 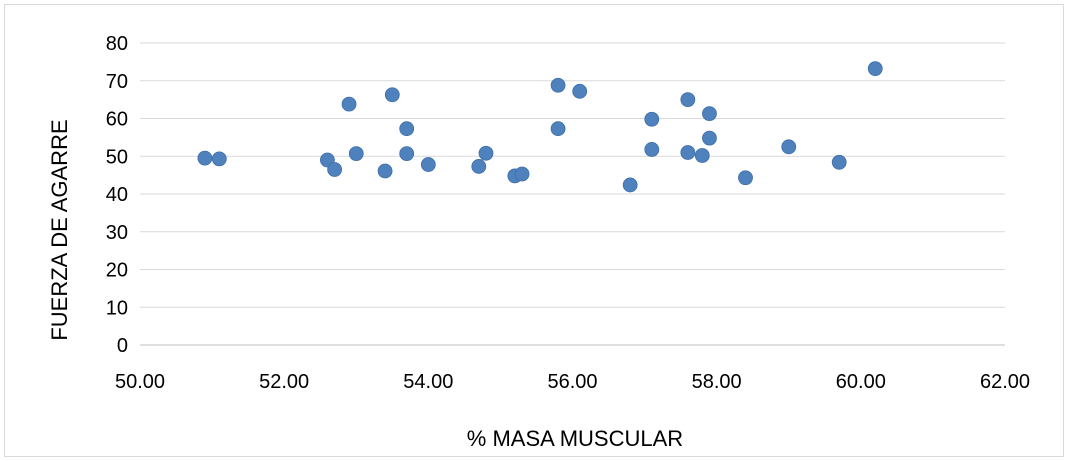 What do you see at coordinates (140, 382) in the screenshot?
I see `x-tick-label: 50.00` at bounding box center [140, 382].